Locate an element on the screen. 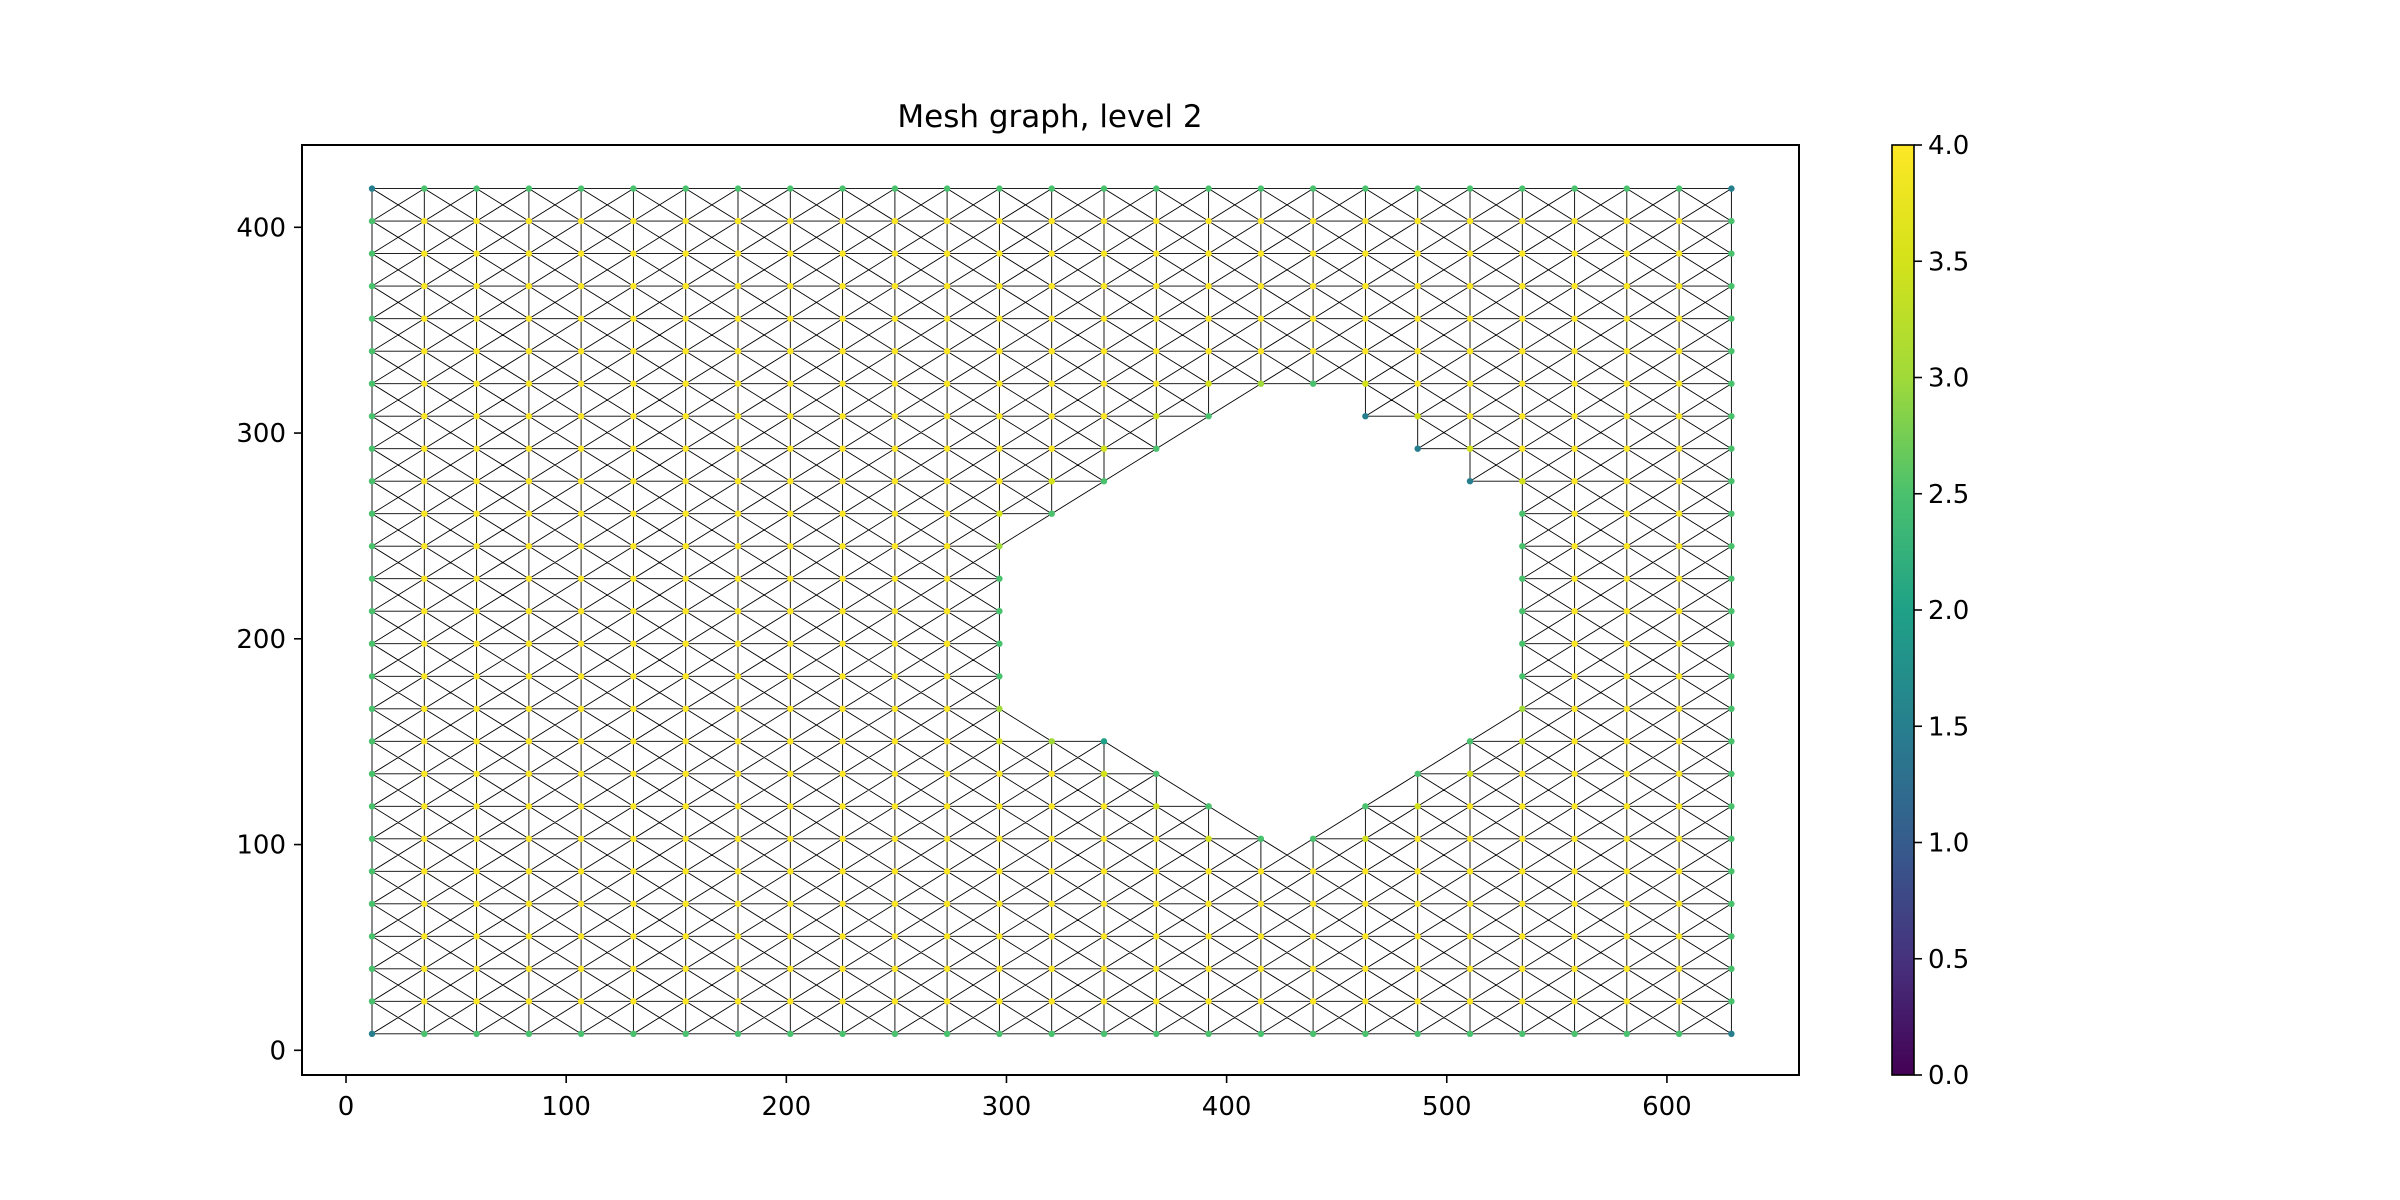  colorbar-tick-label: 1.5 is located at coordinates (1948, 727).